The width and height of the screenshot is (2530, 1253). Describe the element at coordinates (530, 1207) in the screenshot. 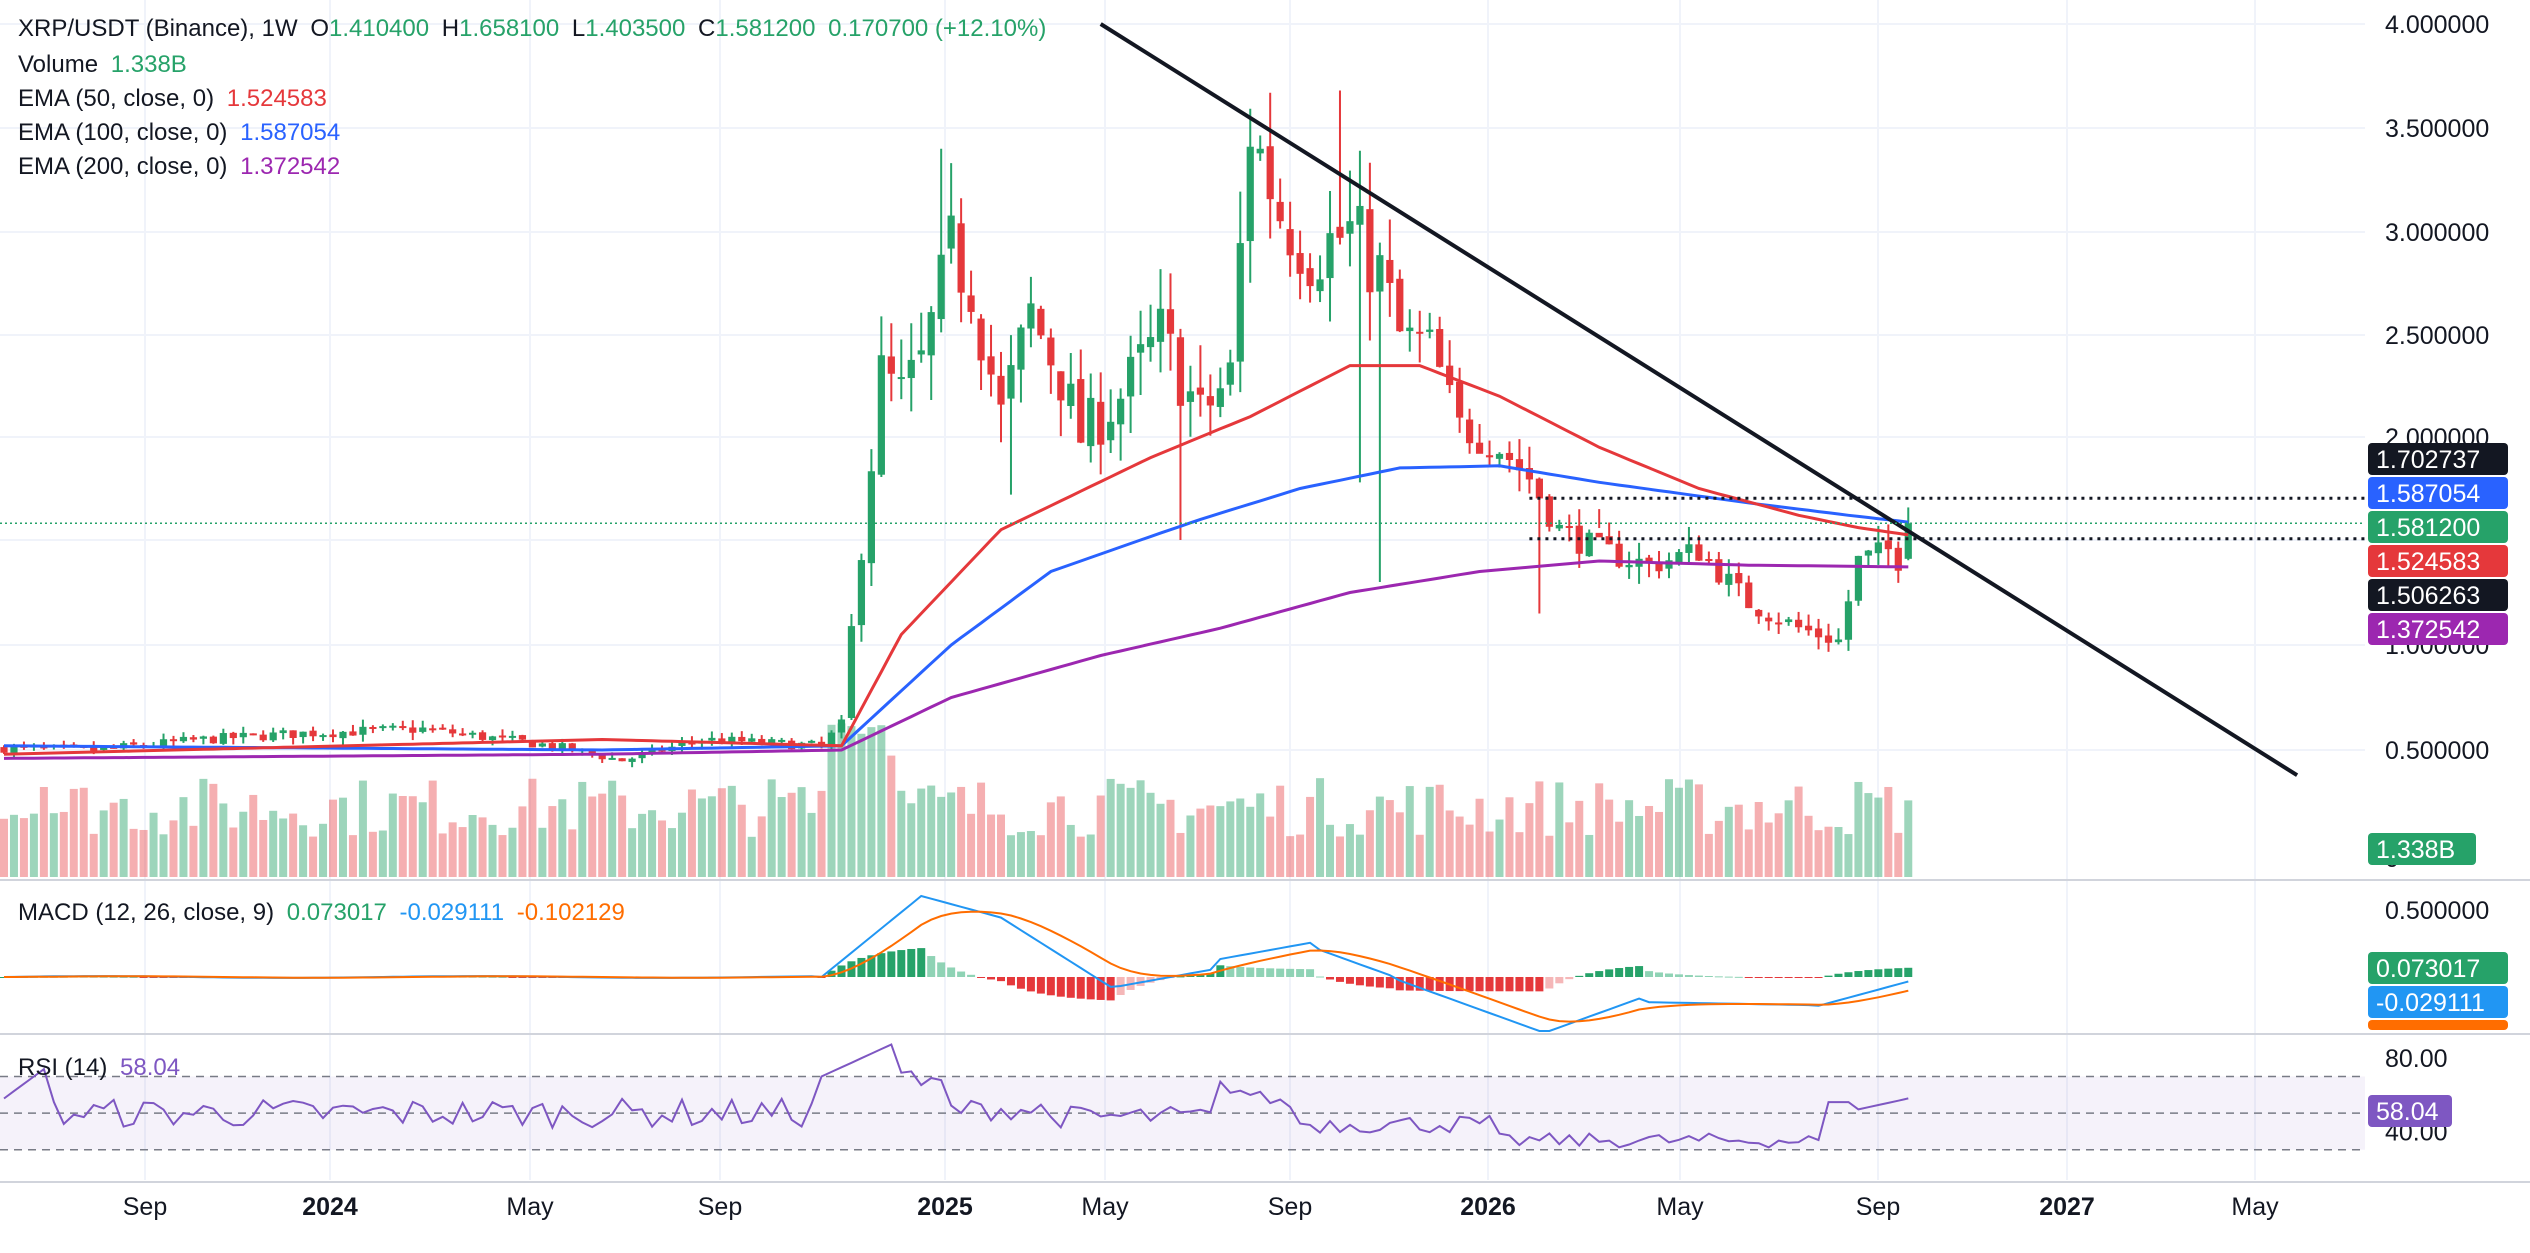

I see `time-axis-label: May` at that location.